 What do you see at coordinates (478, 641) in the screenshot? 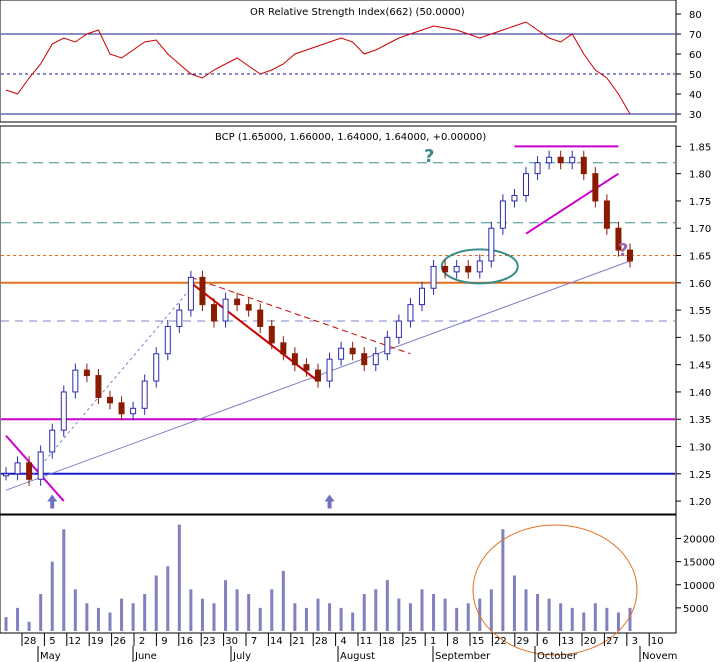
I see `x-tick-label: 15` at bounding box center [478, 641].